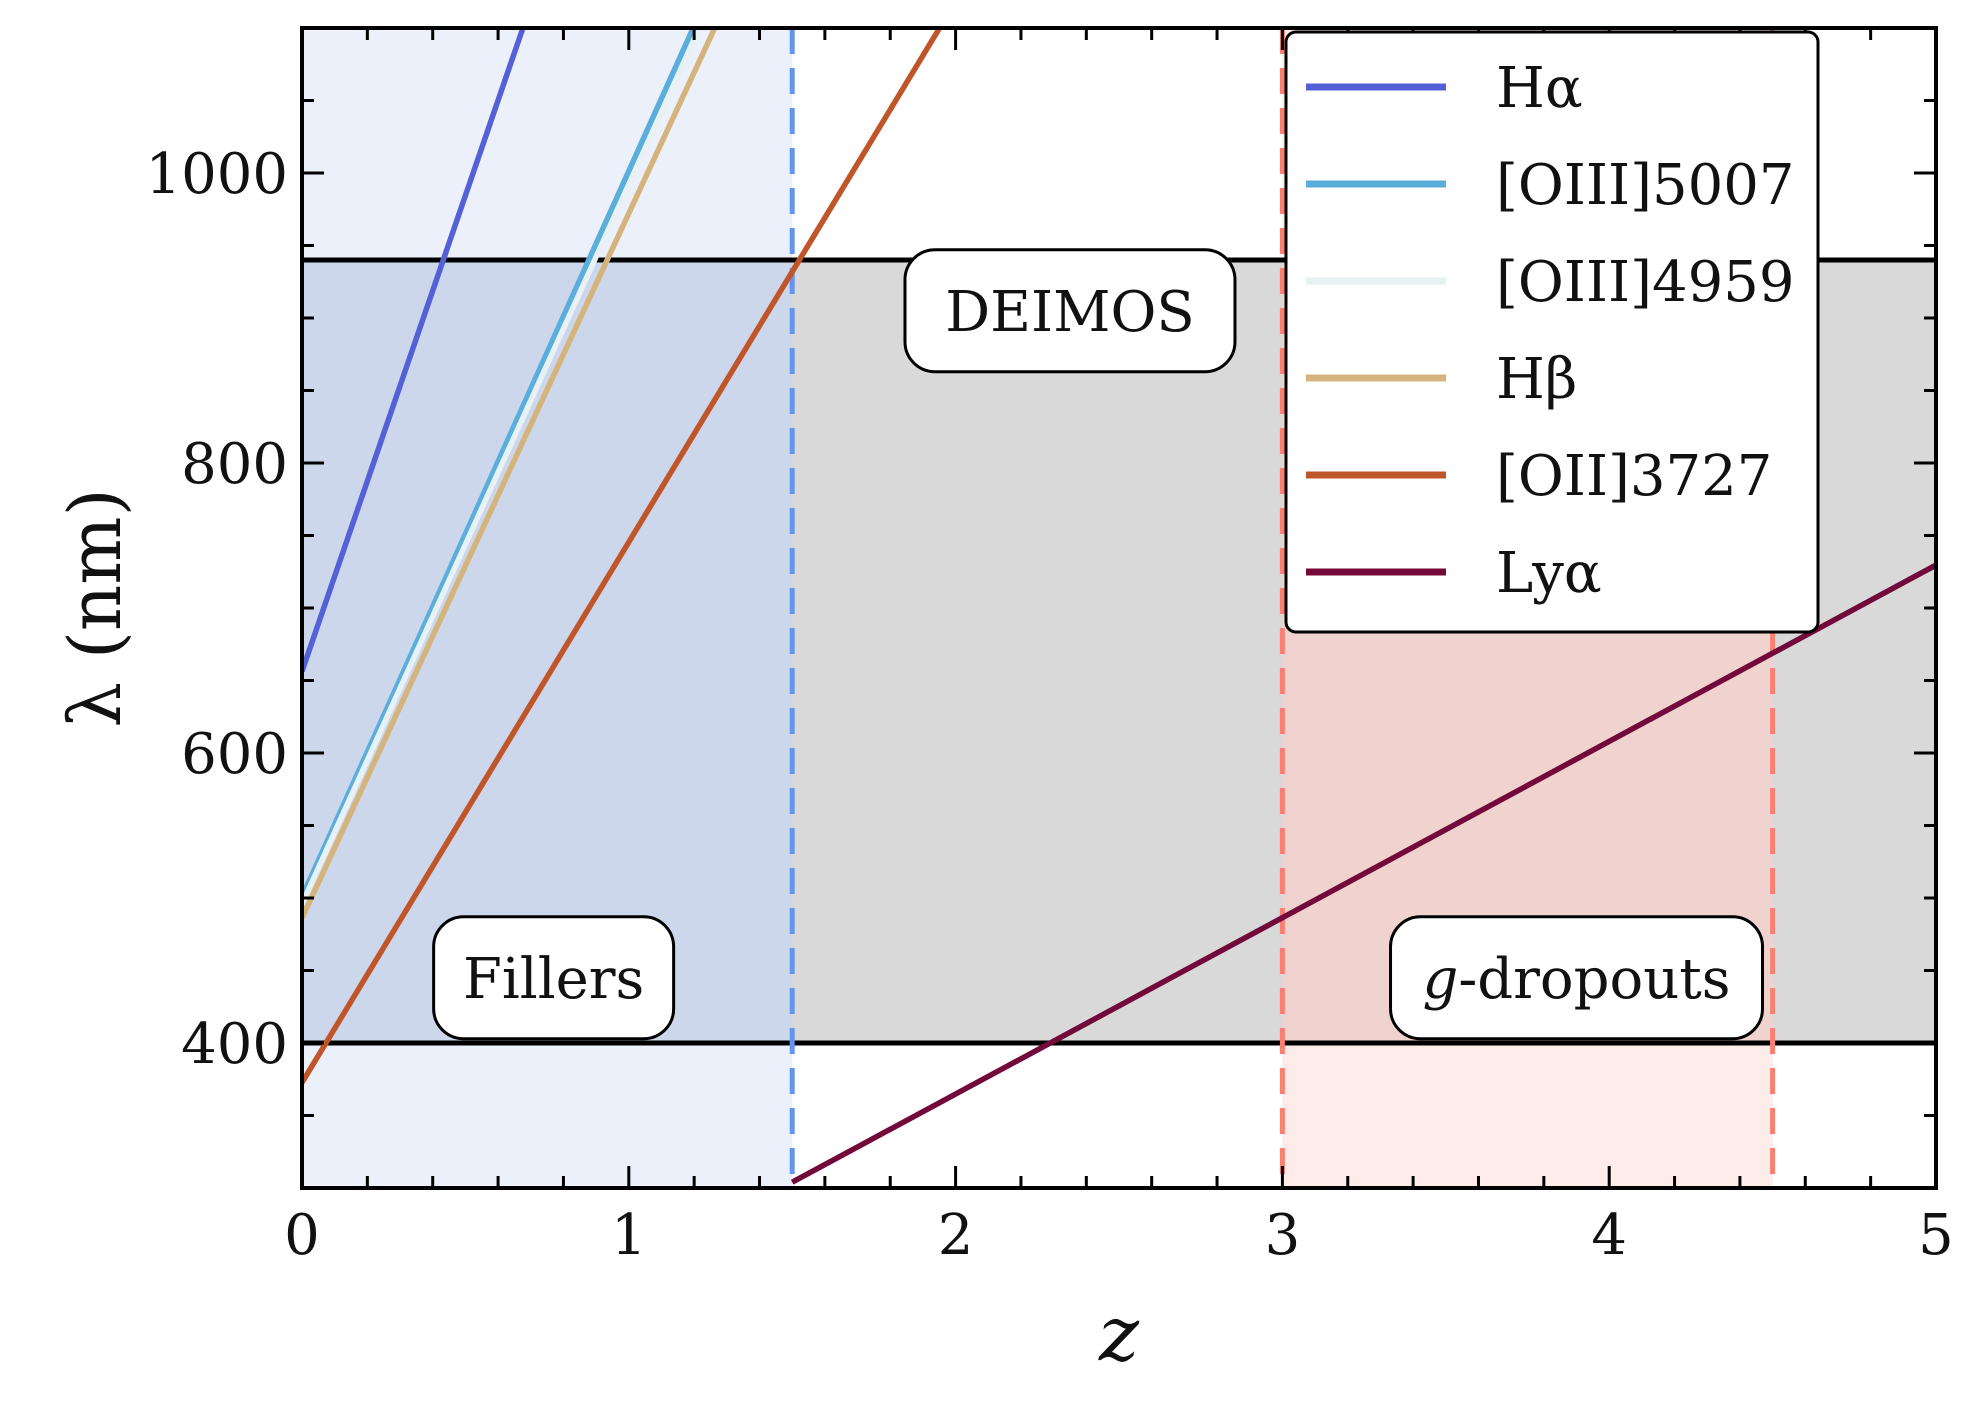 This screenshot has width=1976, height=1404. I want to click on x-tick-label: 2, so click(956, 1235).